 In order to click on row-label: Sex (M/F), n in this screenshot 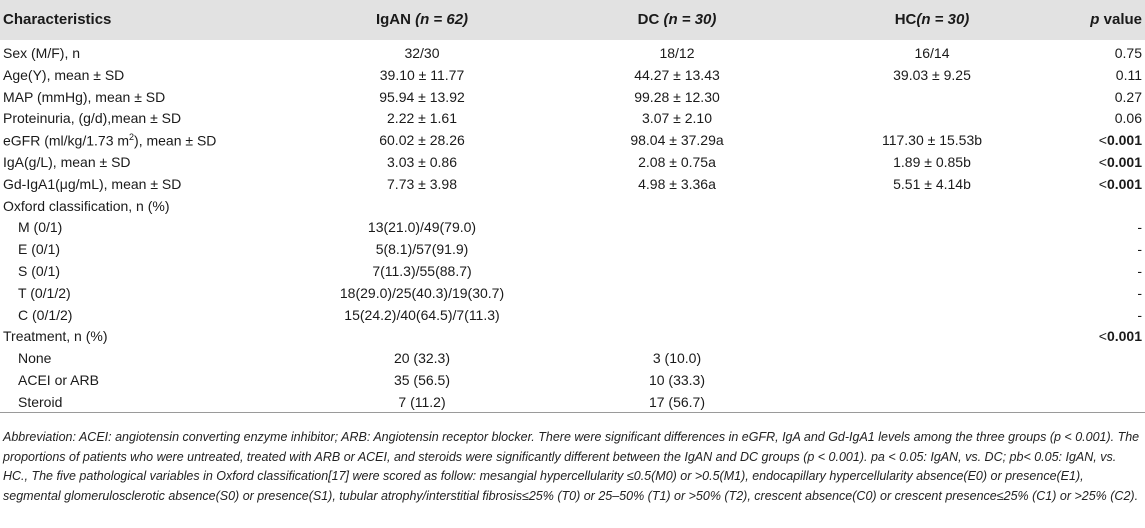, I will do `click(42, 53)`.